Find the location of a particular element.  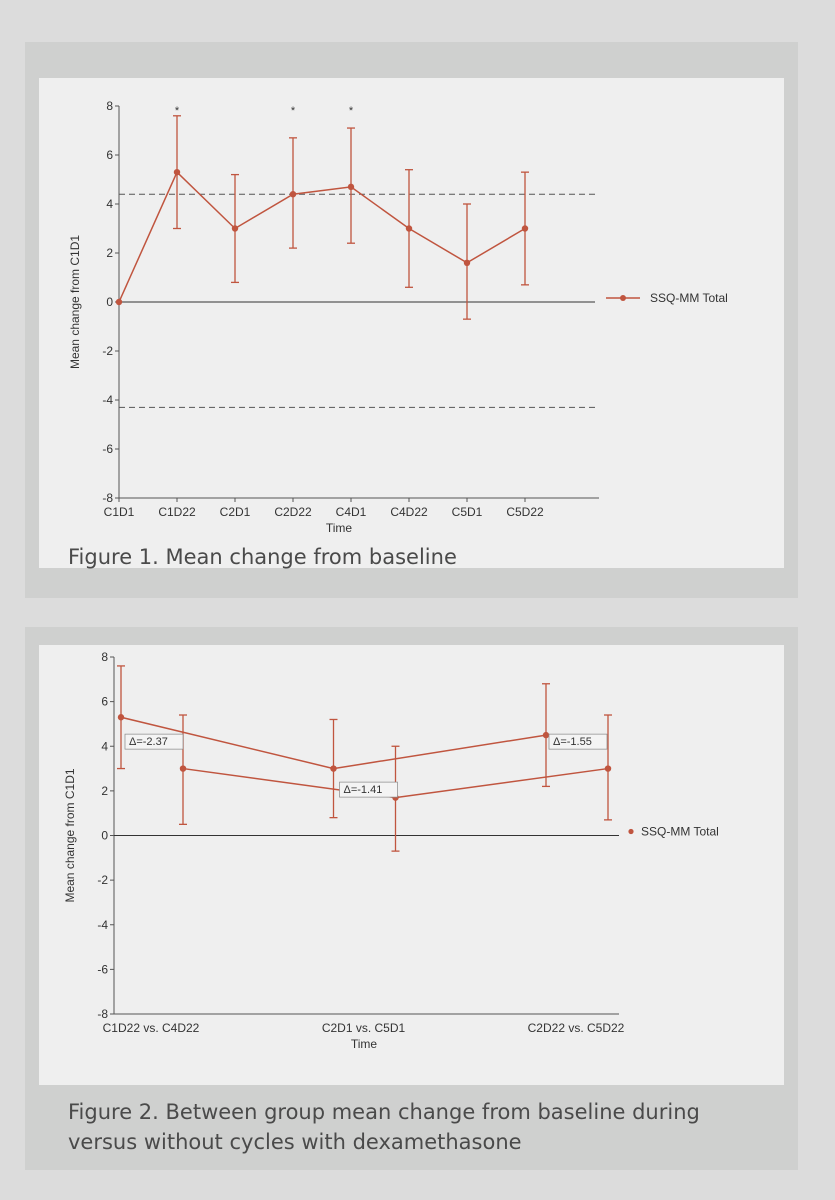

series-line is located at coordinates (322, 236).